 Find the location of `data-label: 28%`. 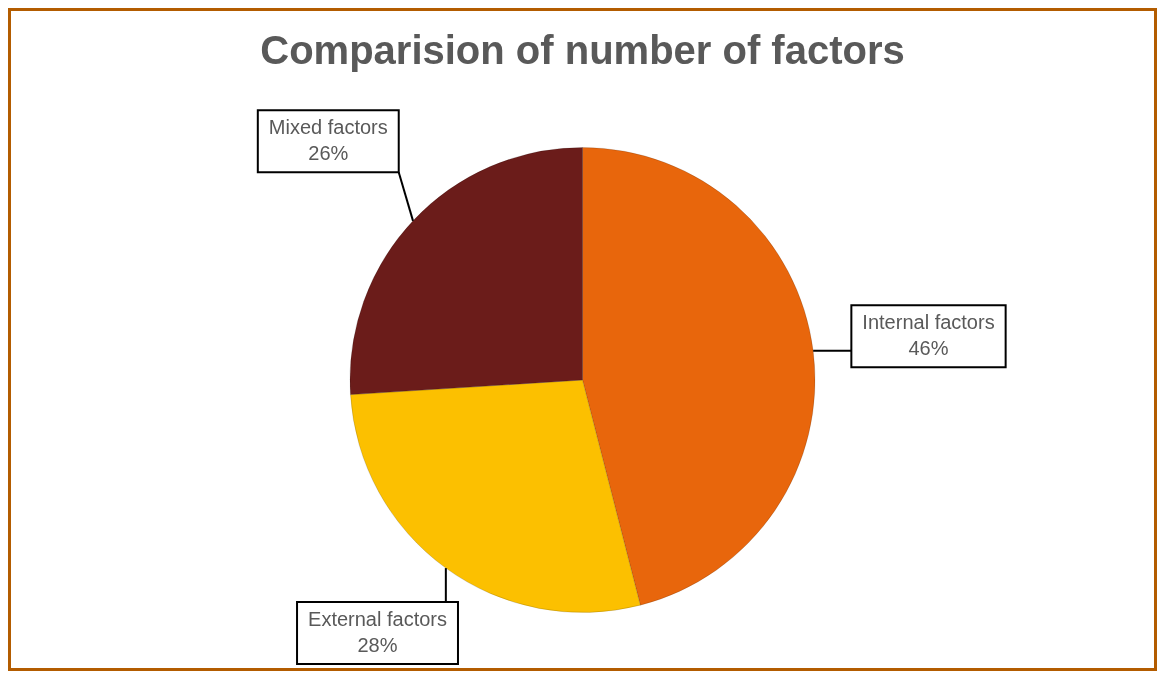

data-label: 28% is located at coordinates (377, 644).